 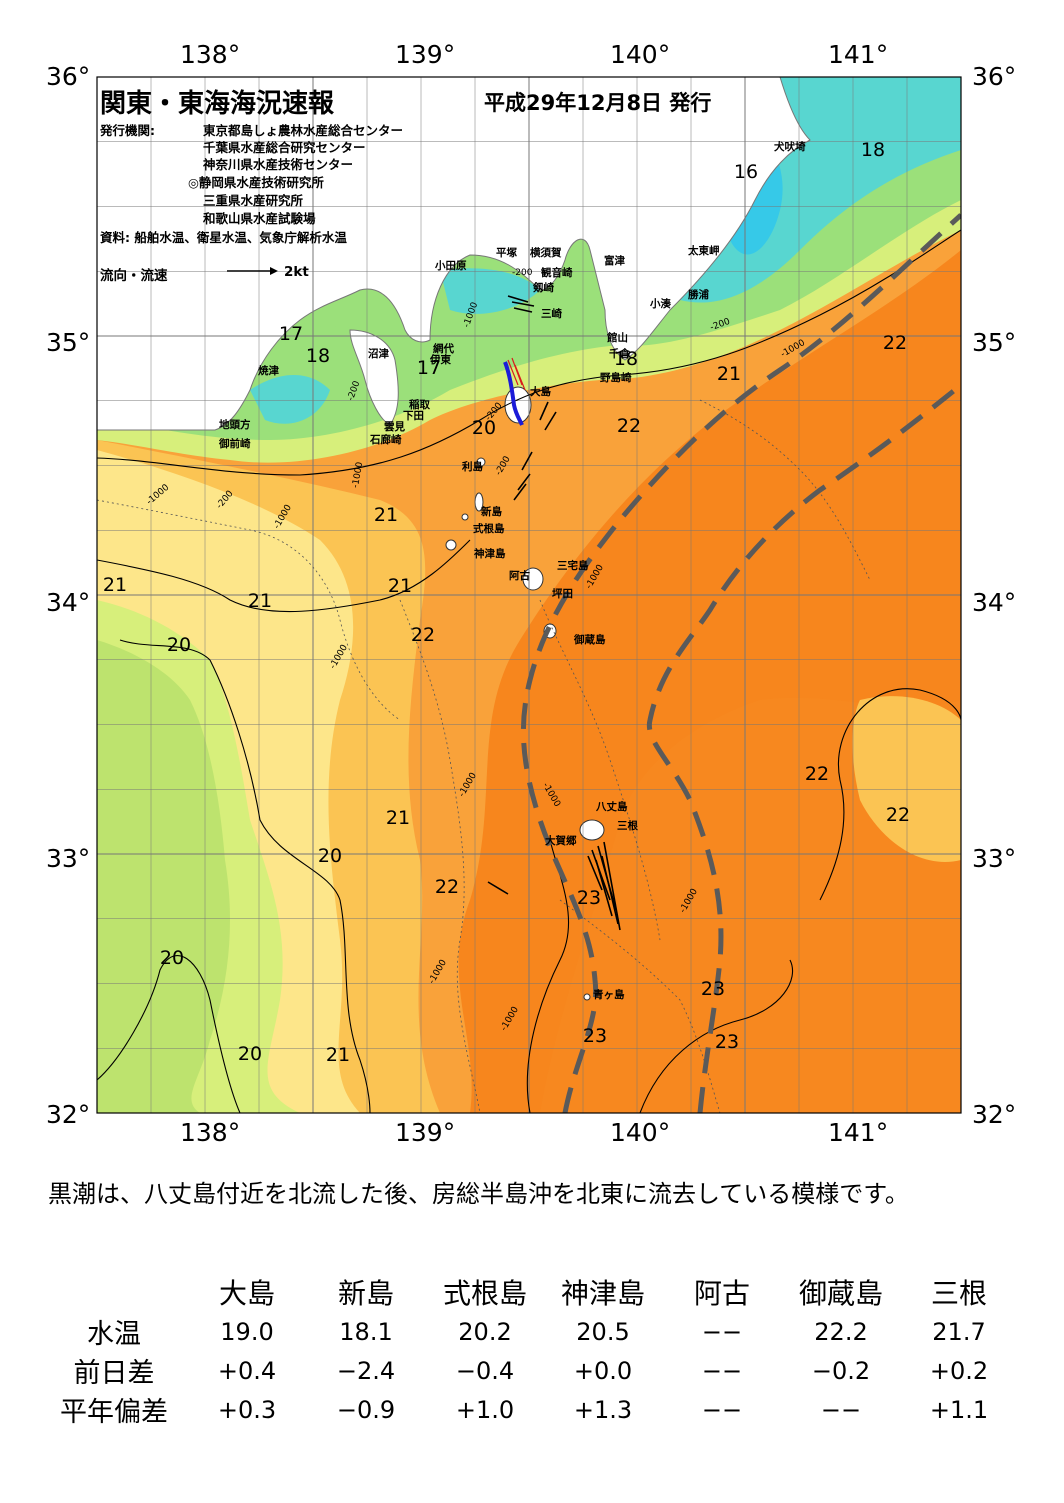 What do you see at coordinates (721, 1293) in the screenshot?
I see `station-header: 阿古` at bounding box center [721, 1293].